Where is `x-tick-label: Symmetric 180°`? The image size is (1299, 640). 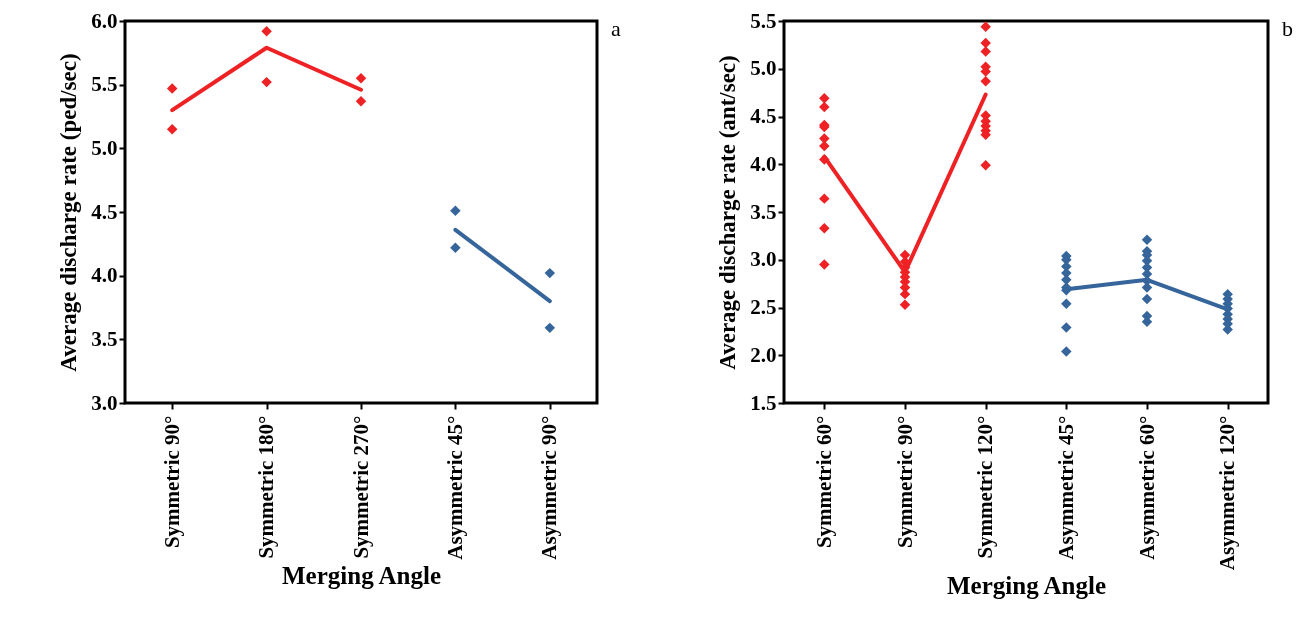
x-tick-label: Symmetric 180° is located at coordinates (266, 487).